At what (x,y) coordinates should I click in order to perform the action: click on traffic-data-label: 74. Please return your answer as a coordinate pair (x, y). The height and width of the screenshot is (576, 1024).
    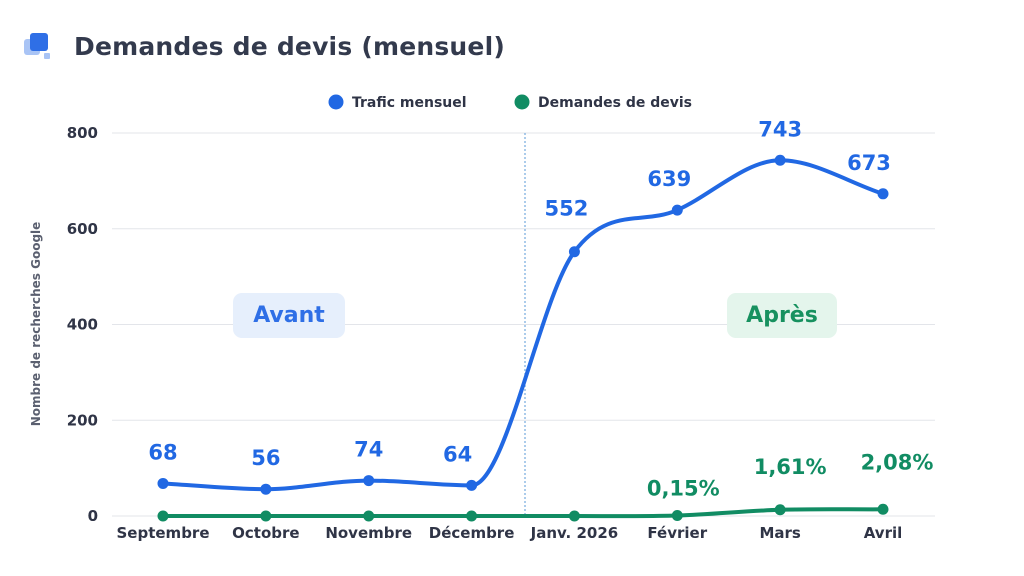
    Looking at the image, I should click on (368, 450).